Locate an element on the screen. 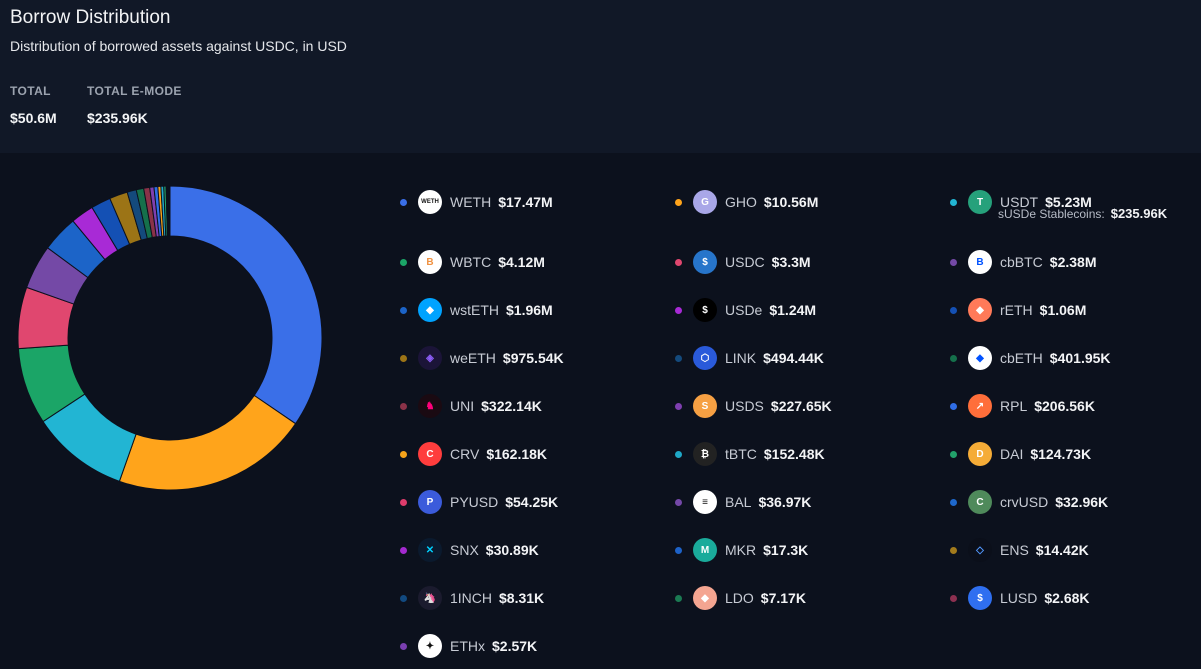 The image size is (1201, 669). legend-item-weeth: ◈ weETH $975.54K is located at coordinates (482, 358).